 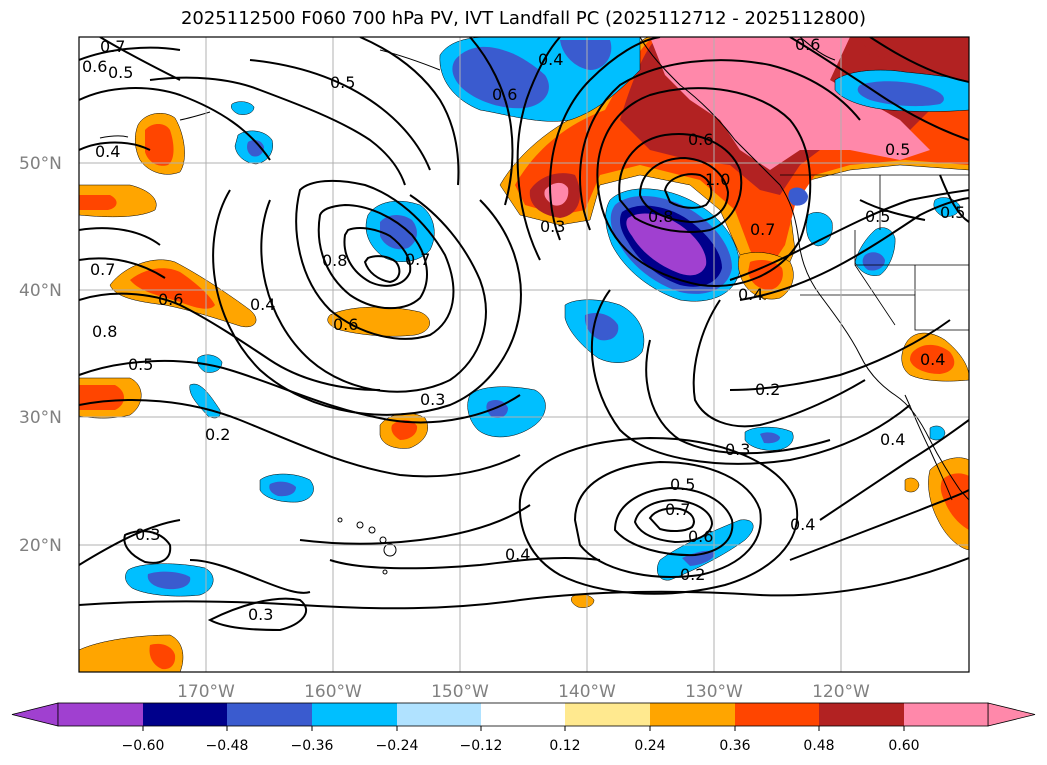 What do you see at coordinates (40, 418) in the screenshot?
I see `lat-label: 30°N` at bounding box center [40, 418].